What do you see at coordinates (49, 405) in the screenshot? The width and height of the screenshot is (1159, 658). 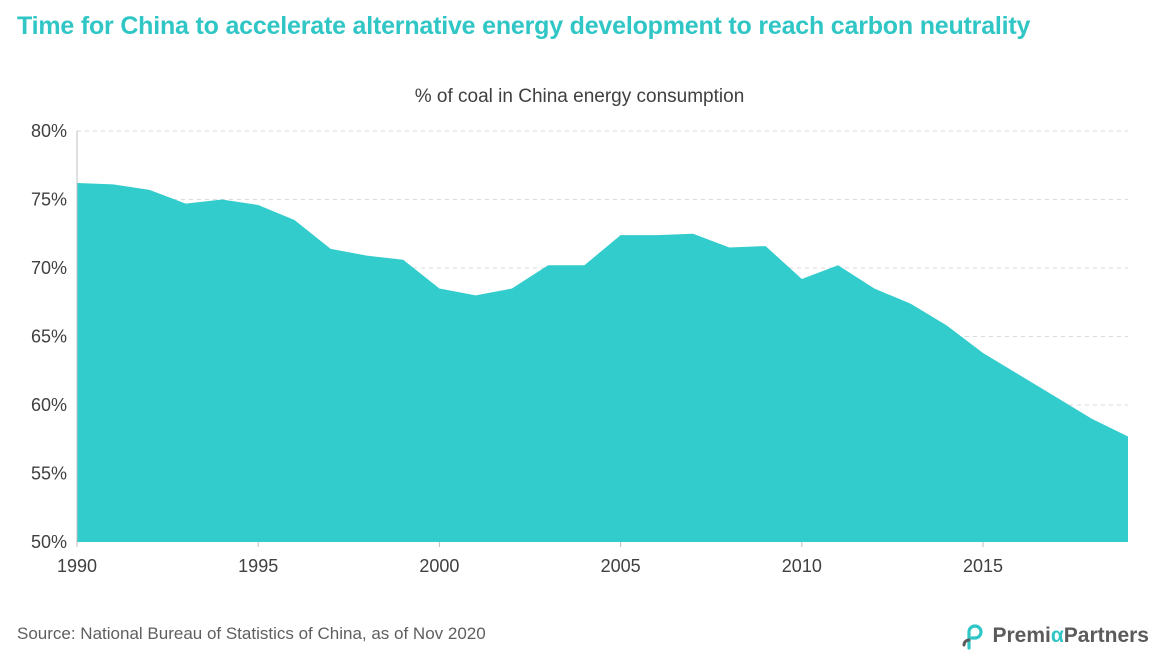 I see `y-tick-label: 60%` at bounding box center [49, 405].